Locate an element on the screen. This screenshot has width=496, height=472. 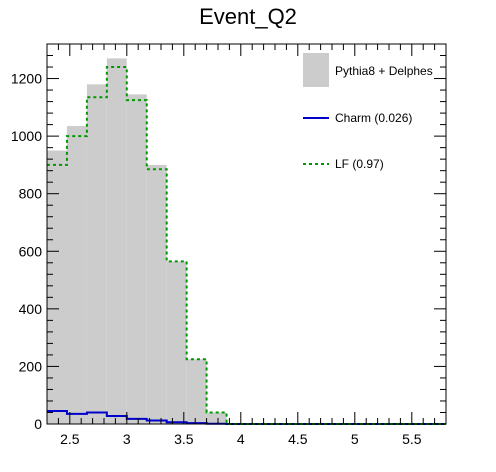
x-tick-label: 4 is located at coordinates (241, 439).